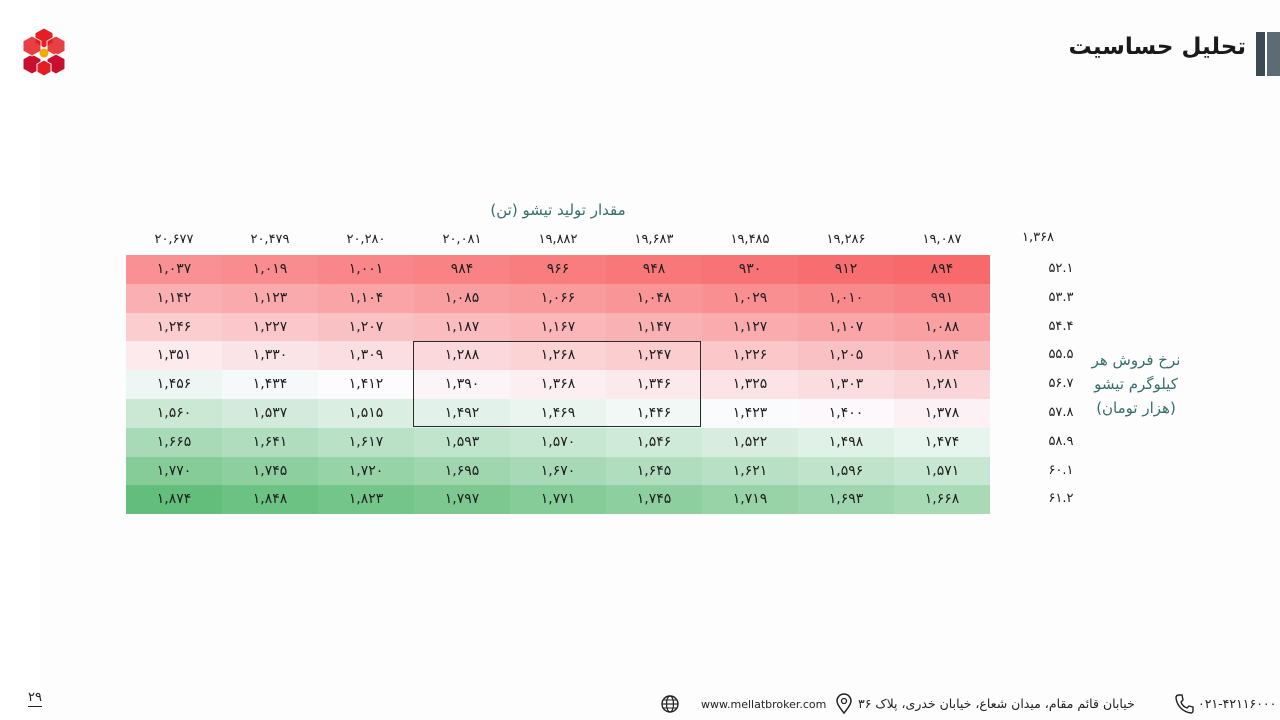 The height and width of the screenshot is (720, 1280). I want to click on x-axis-title: مقدار تولید تیشو (تن), so click(558, 210).